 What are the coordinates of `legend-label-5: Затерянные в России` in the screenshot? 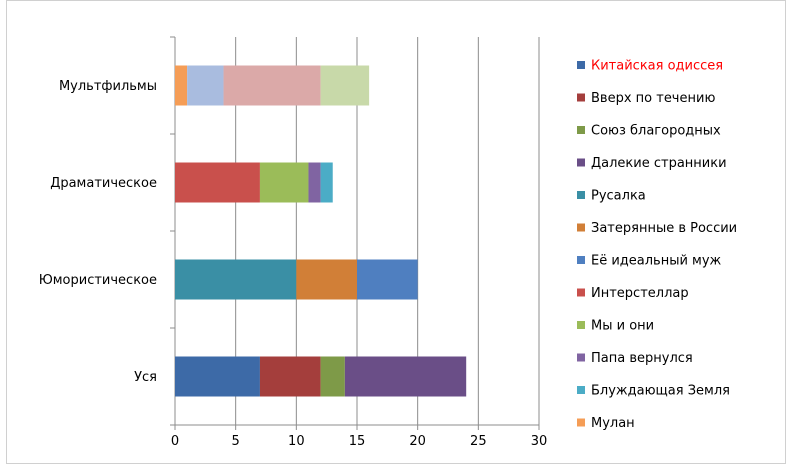 It's located at (664, 228).